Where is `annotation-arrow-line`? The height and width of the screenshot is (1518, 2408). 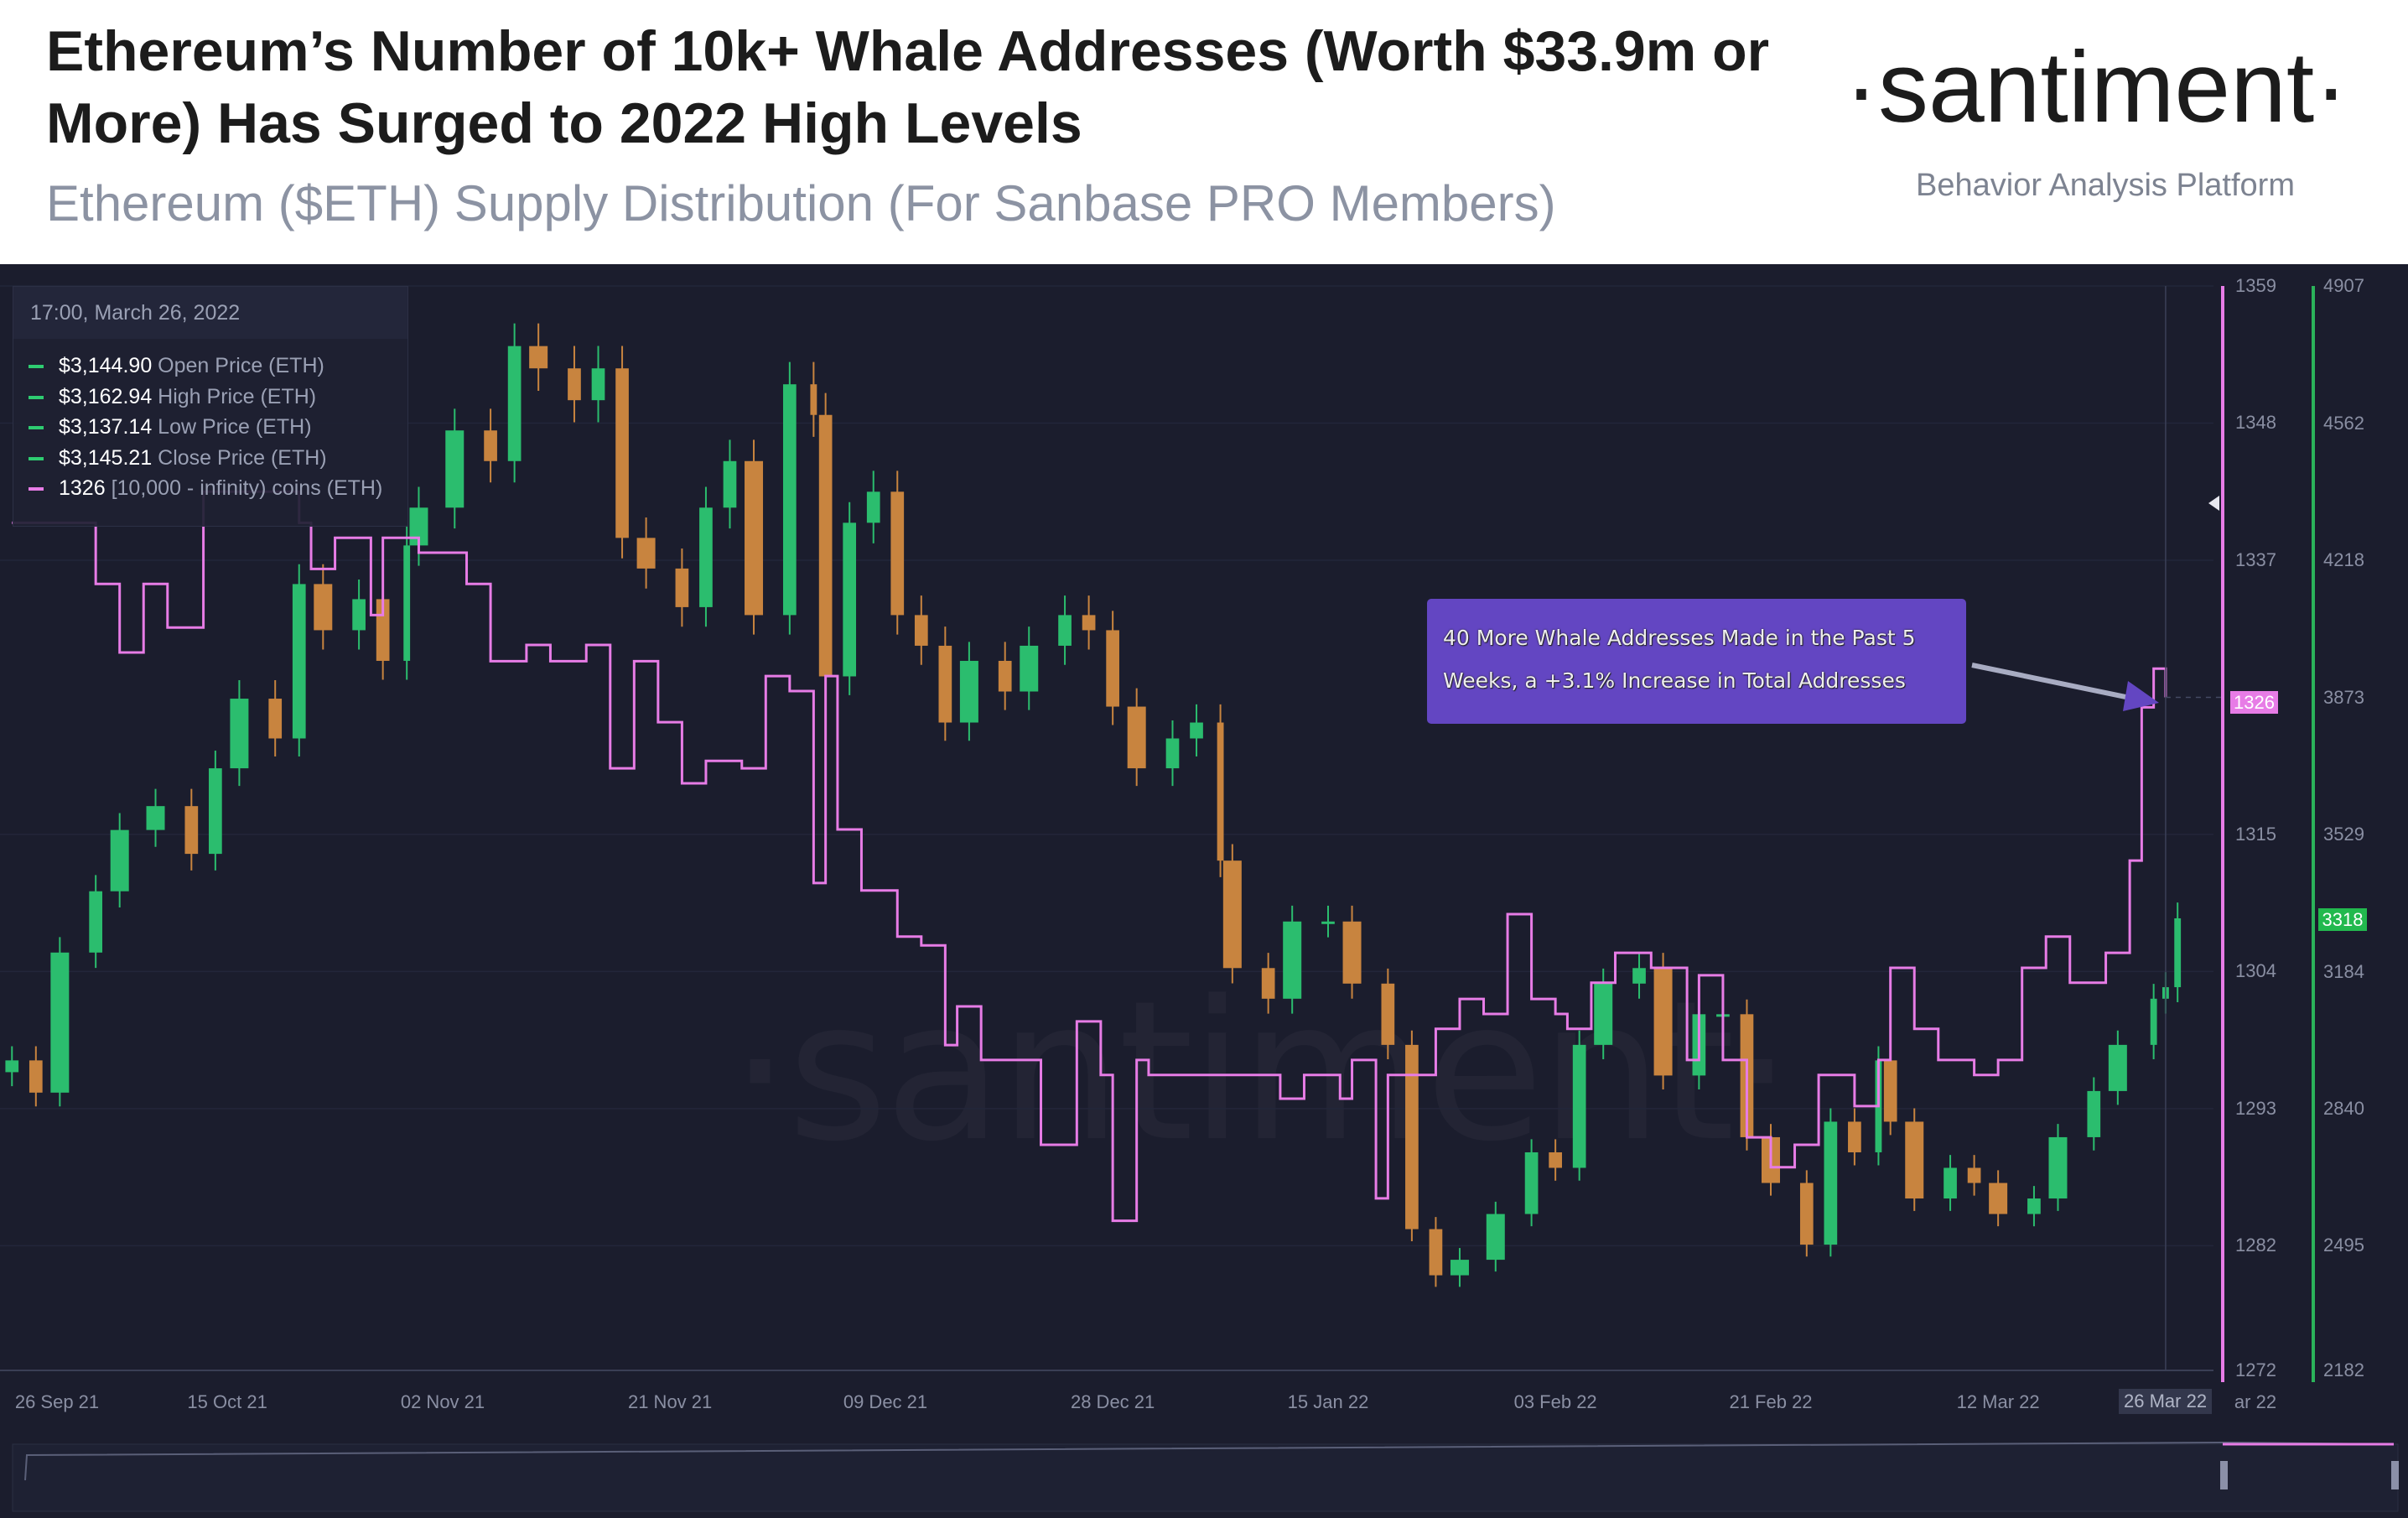 annotation-arrow-line is located at coordinates (2053, 682).